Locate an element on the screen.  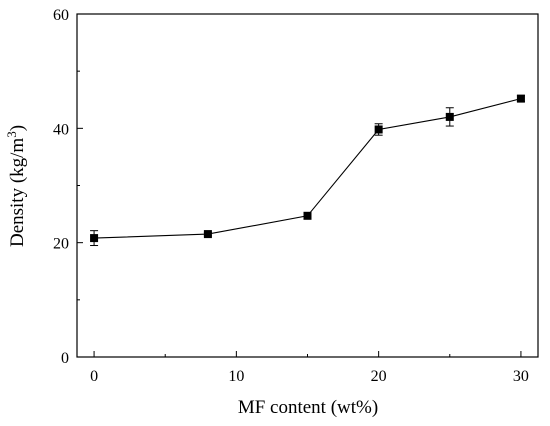
y-tick-label: 20 is located at coordinates (61, 244).